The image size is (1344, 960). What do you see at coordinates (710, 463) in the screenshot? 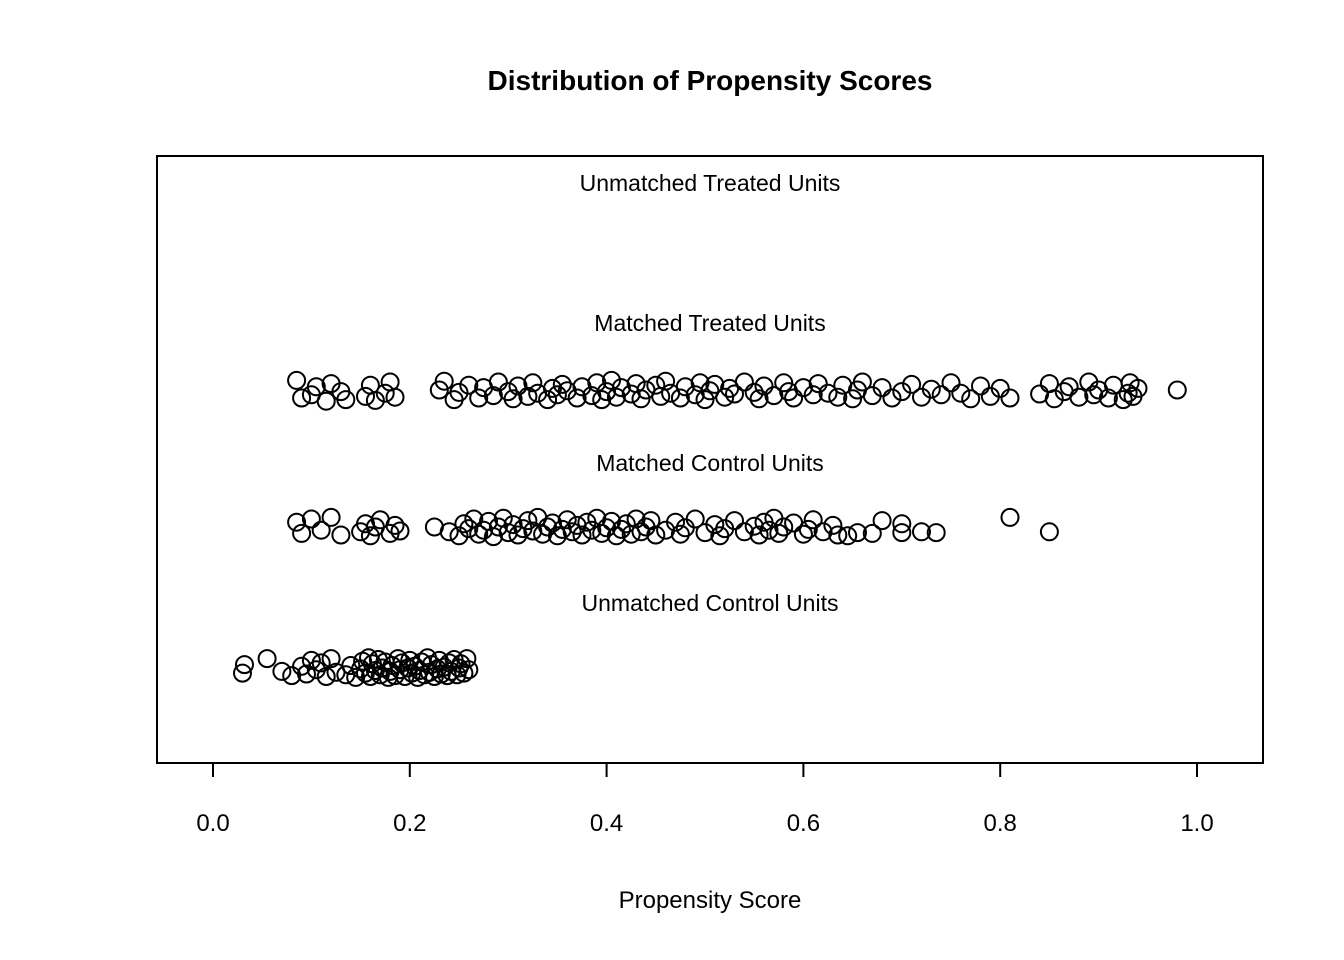
I see `row-label-matched-control: Matched Control Units` at bounding box center [710, 463].